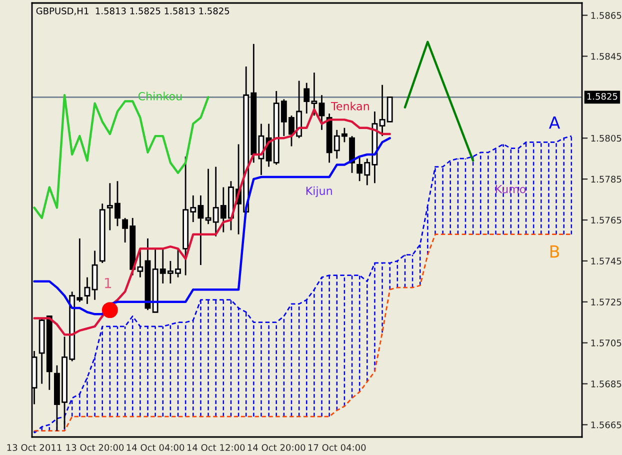 Image resolution: width=622 pixels, height=455 pixels. Describe the element at coordinates (606, 384) in the screenshot. I see `y-tick-label: 1.5685` at that location.